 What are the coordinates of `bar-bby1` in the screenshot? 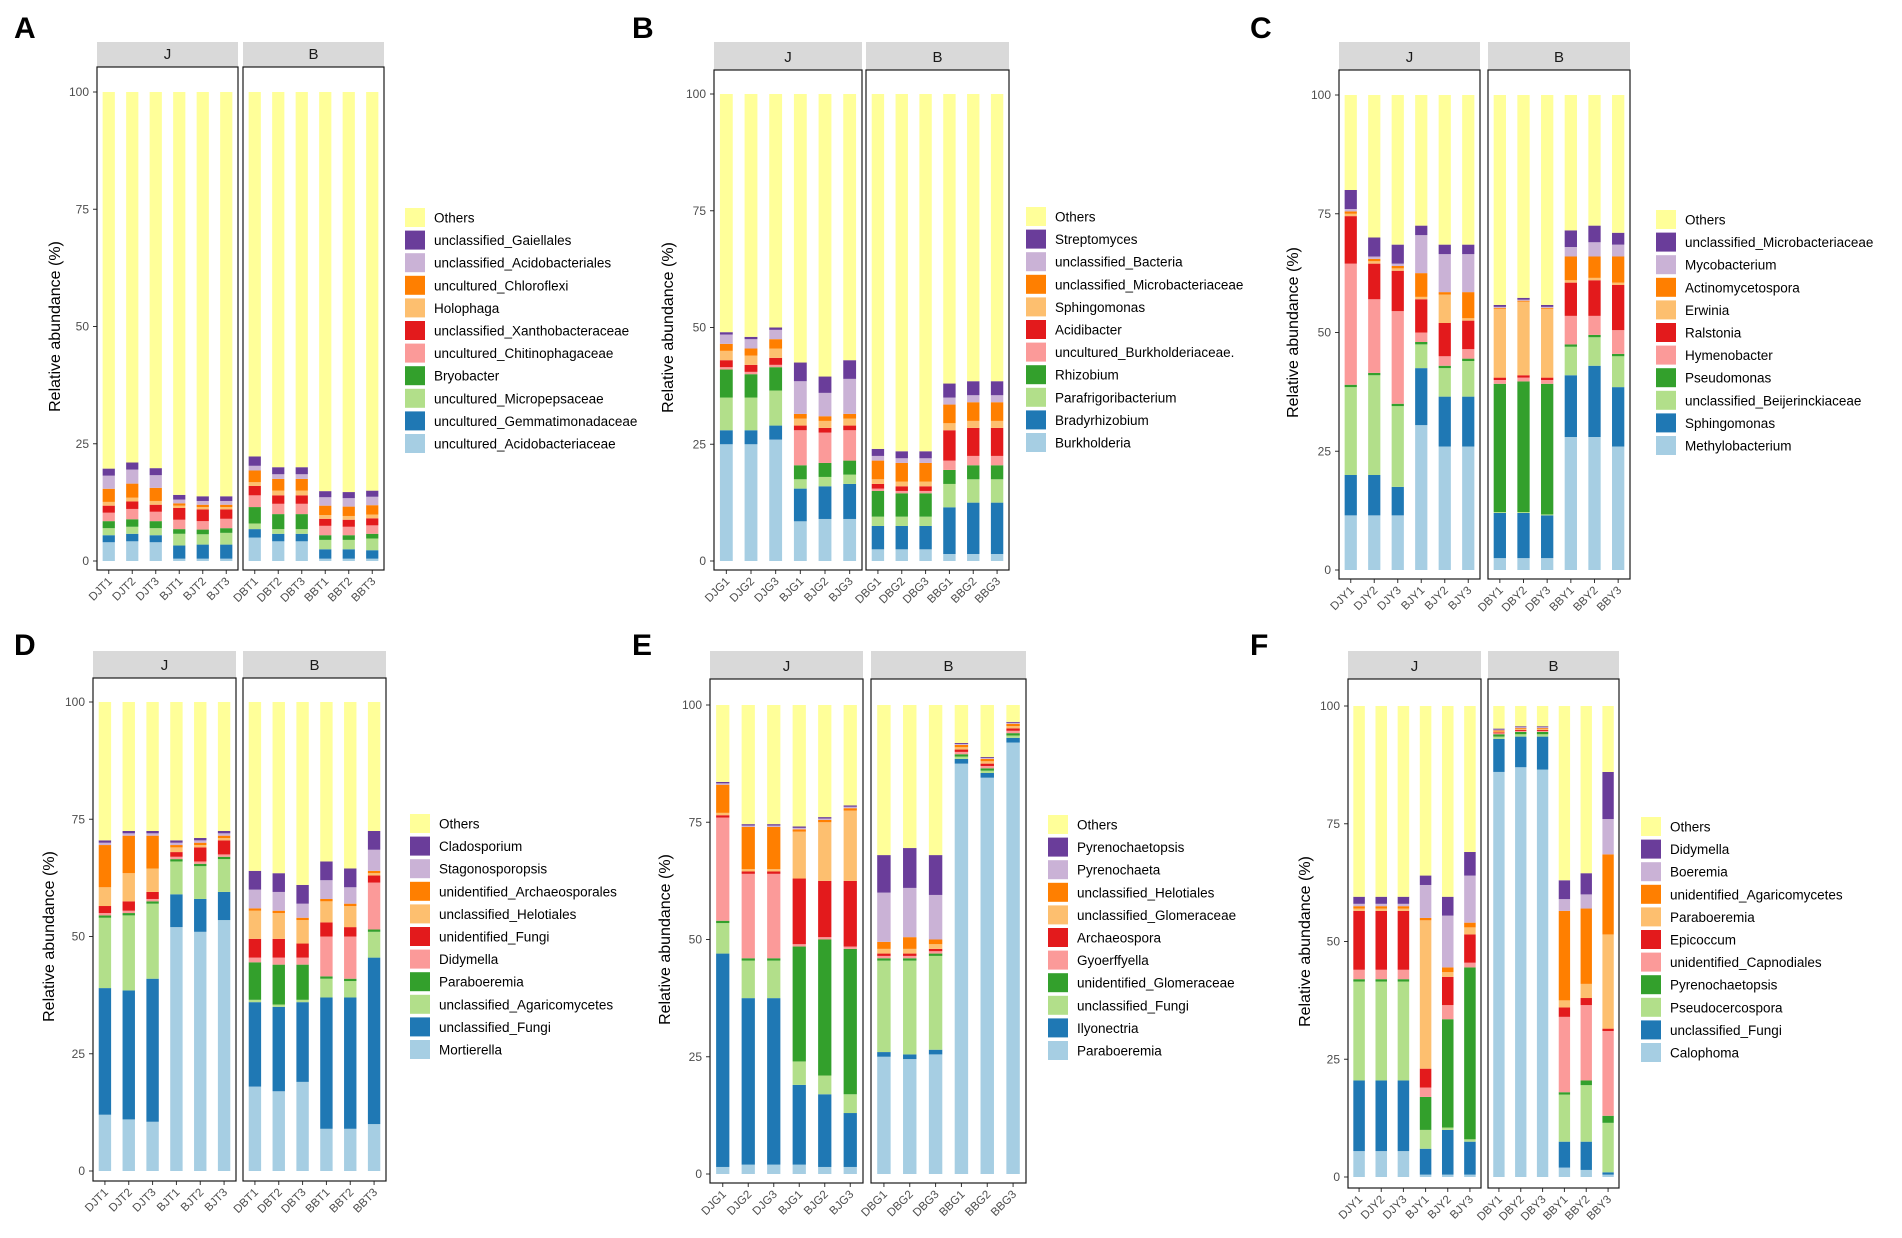 It's located at (1564, 941).